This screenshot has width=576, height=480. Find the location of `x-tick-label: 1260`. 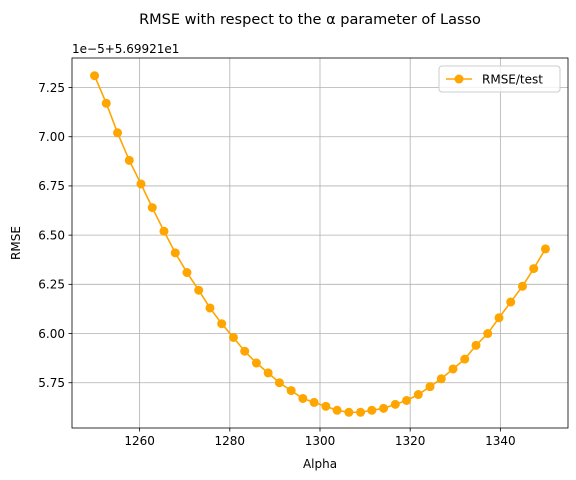

x-tick-label: 1260 is located at coordinates (139, 441).